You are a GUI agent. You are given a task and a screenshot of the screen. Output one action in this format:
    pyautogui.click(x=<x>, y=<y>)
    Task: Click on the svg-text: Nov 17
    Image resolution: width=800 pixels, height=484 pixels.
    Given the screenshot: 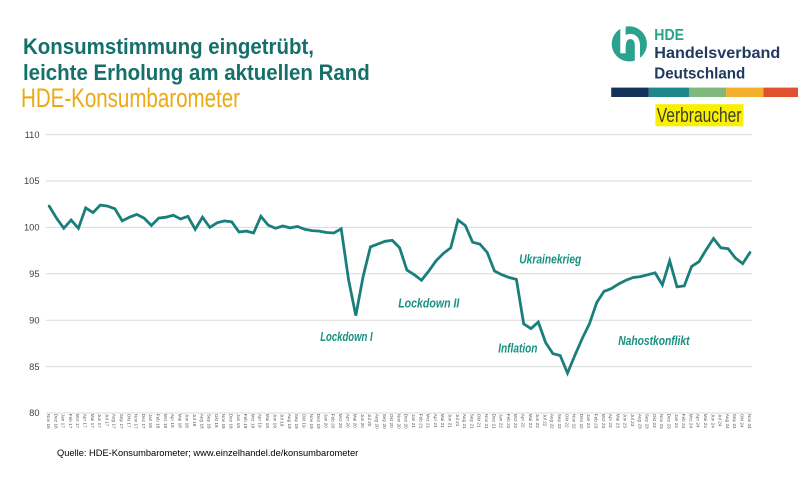 What is the action you would take?
    pyautogui.click(x=136, y=421)
    